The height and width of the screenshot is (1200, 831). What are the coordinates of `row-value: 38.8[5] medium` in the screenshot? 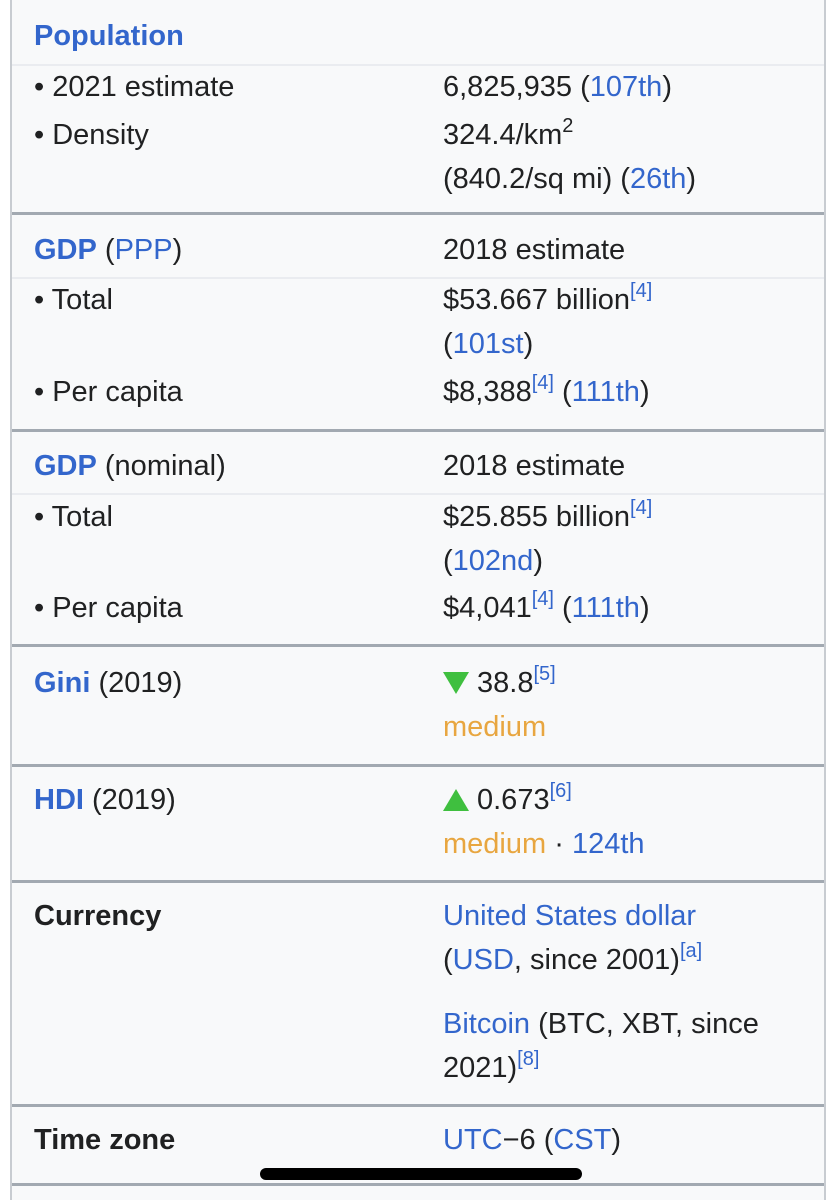 It's located at (628, 705).